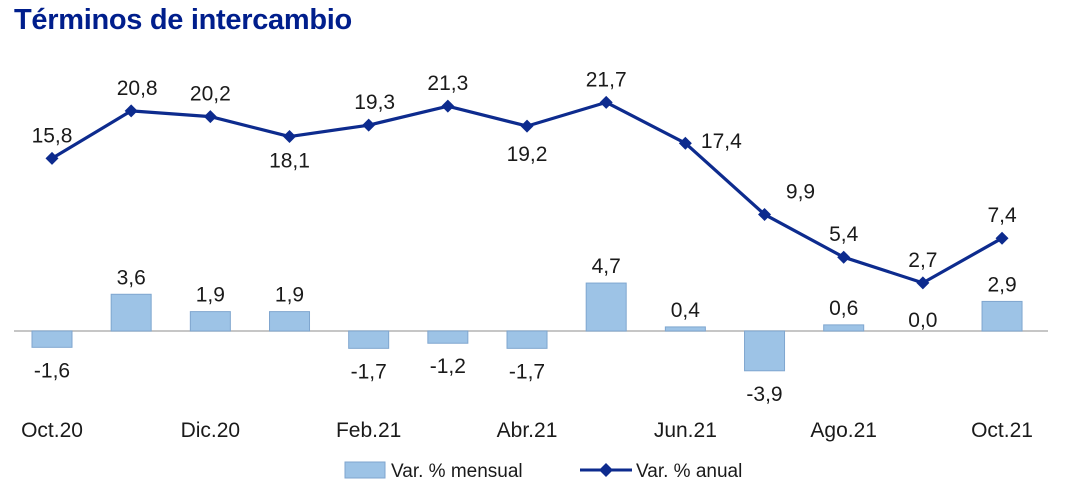 This screenshot has height=498, width=1082. I want to click on x-tick-Oct.21: Oct.21, so click(1002, 430).